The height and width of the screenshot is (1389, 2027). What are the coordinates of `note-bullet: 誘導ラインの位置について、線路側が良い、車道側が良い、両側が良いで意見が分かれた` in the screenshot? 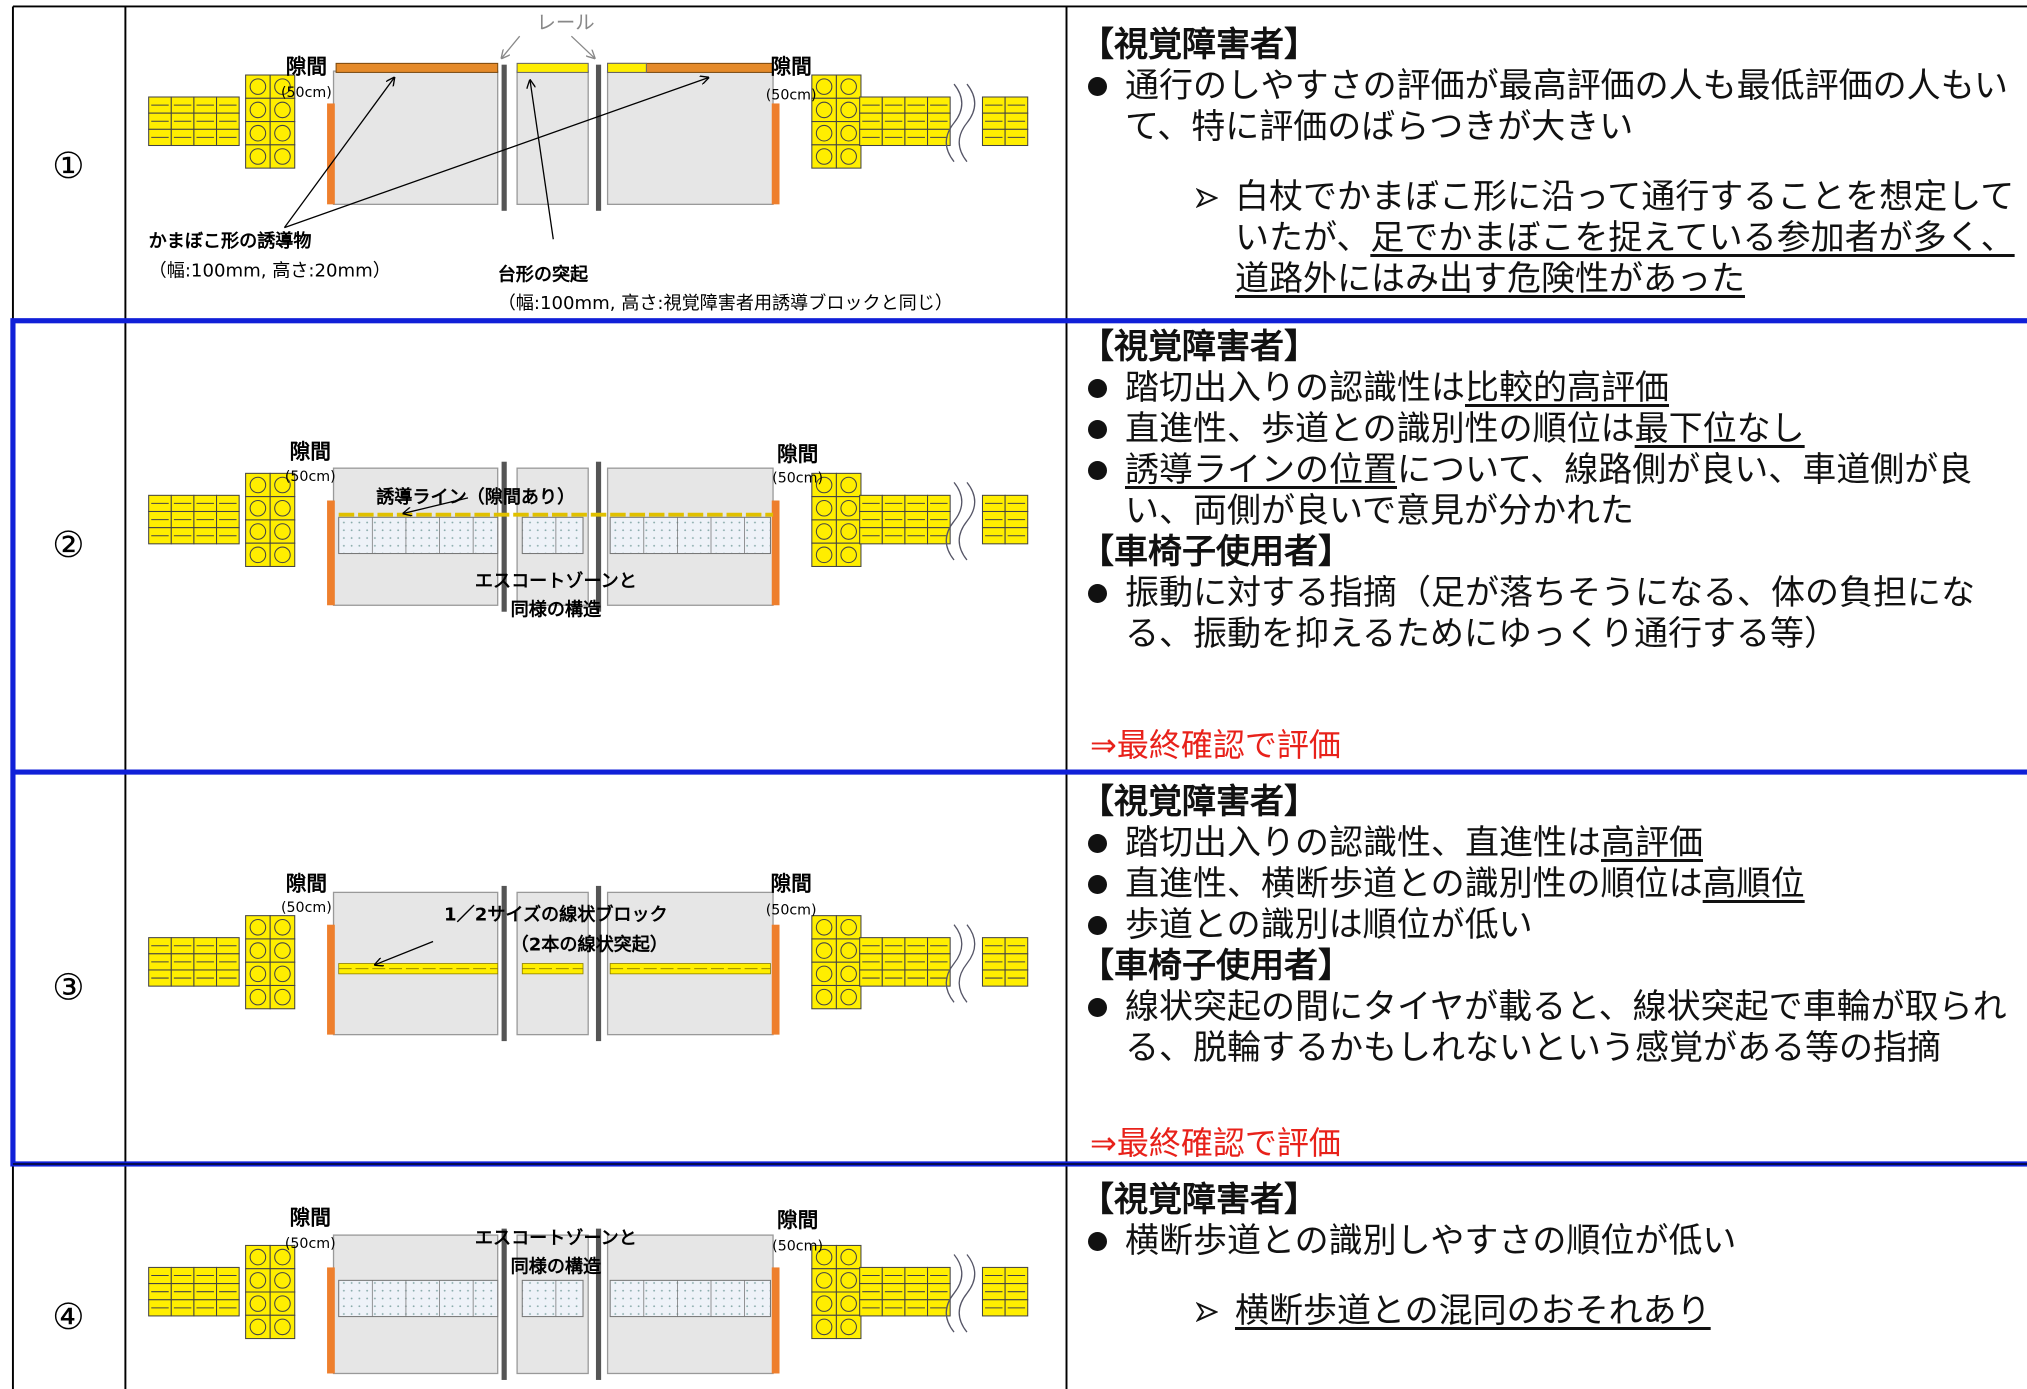 It's located at (1547, 491).